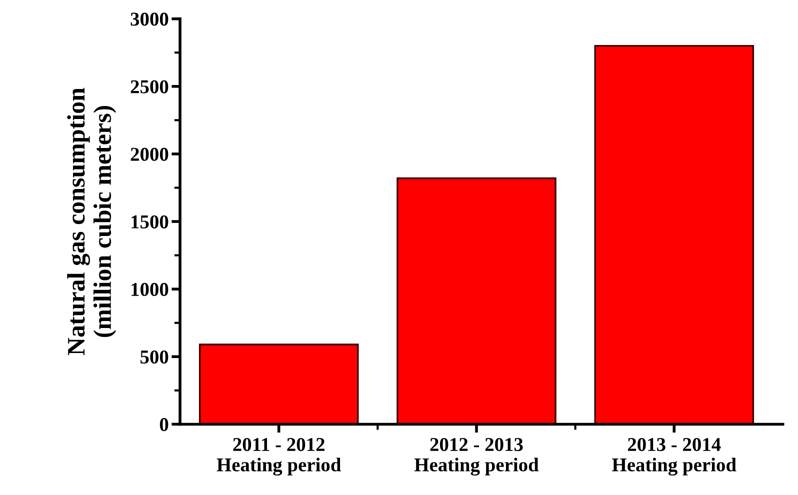  What do you see at coordinates (91, 222) in the screenshot?
I see `y-axis-title: Natural gas consumption (million cubic meters)` at bounding box center [91, 222].